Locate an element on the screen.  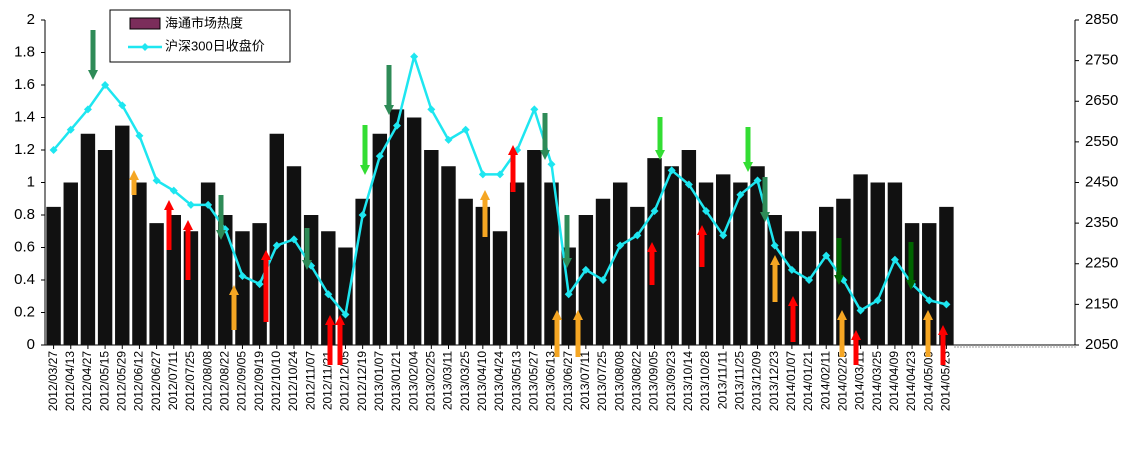
x-tick-label: 2013/02/25 is located at coordinates (430, 381).